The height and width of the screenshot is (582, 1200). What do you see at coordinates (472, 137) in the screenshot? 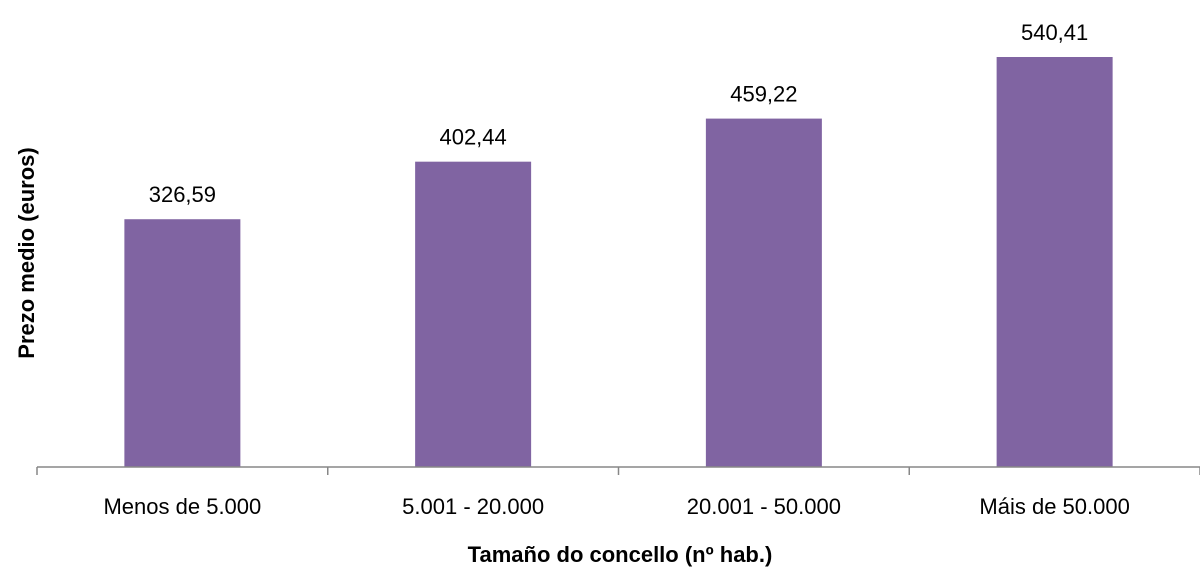
I see `bar-value-label: 402,44` at bounding box center [472, 137].